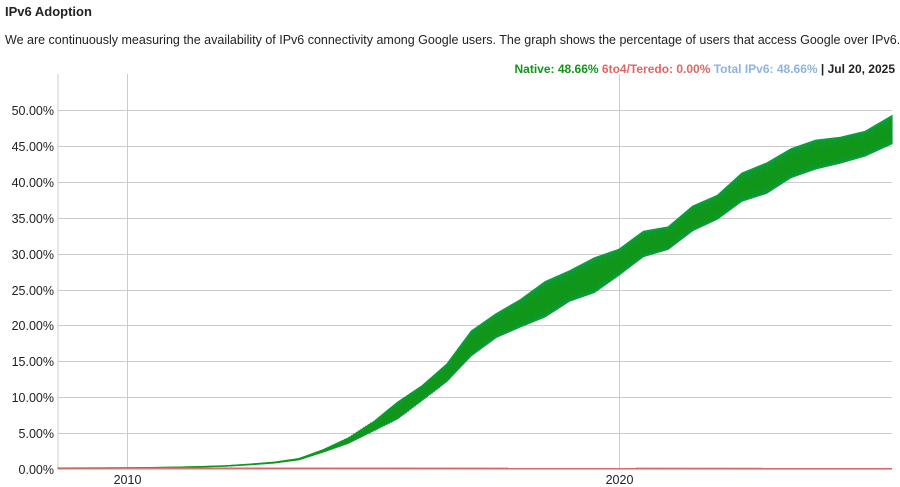 The image size is (900, 487). What do you see at coordinates (33, 398) in the screenshot?
I see `y-tick-label: 10.00%` at bounding box center [33, 398].